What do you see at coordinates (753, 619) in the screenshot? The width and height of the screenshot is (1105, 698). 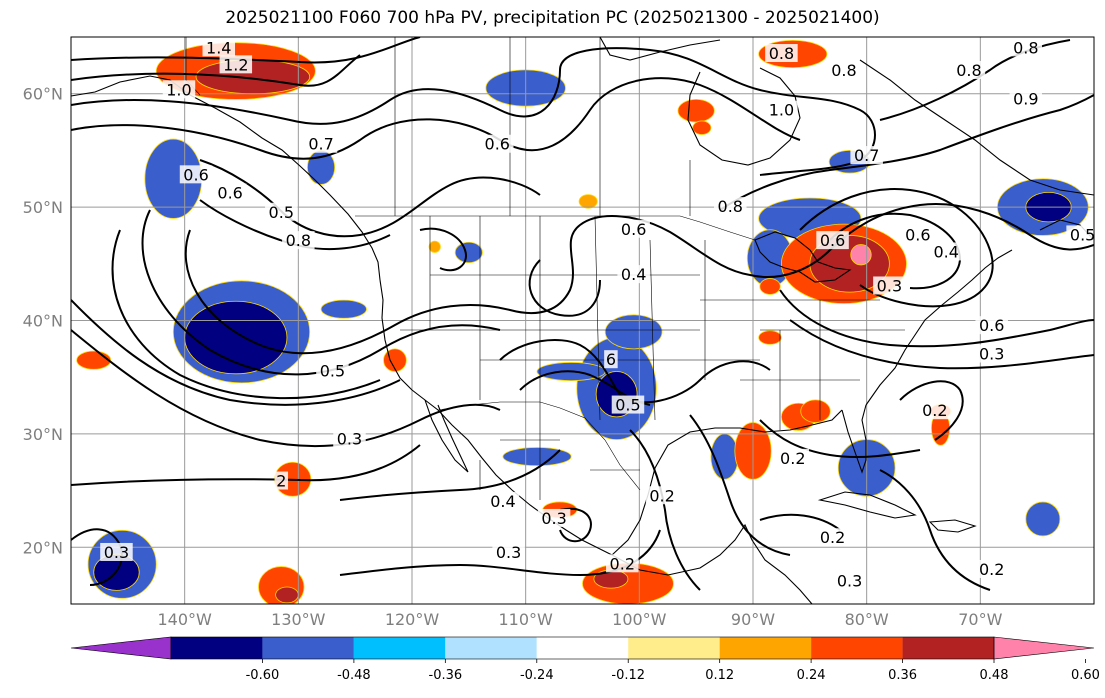 I see `lon-tick-label: 90°W` at bounding box center [753, 619].